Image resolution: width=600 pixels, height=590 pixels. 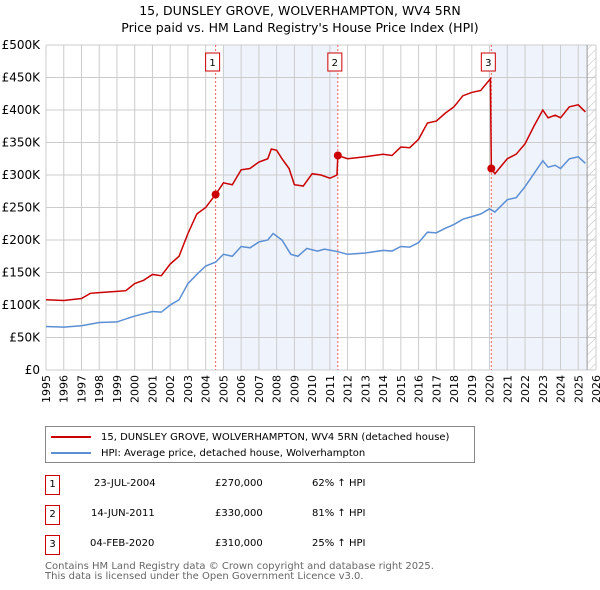 I want to click on x-tick-label: 2004, so click(x=206, y=389).